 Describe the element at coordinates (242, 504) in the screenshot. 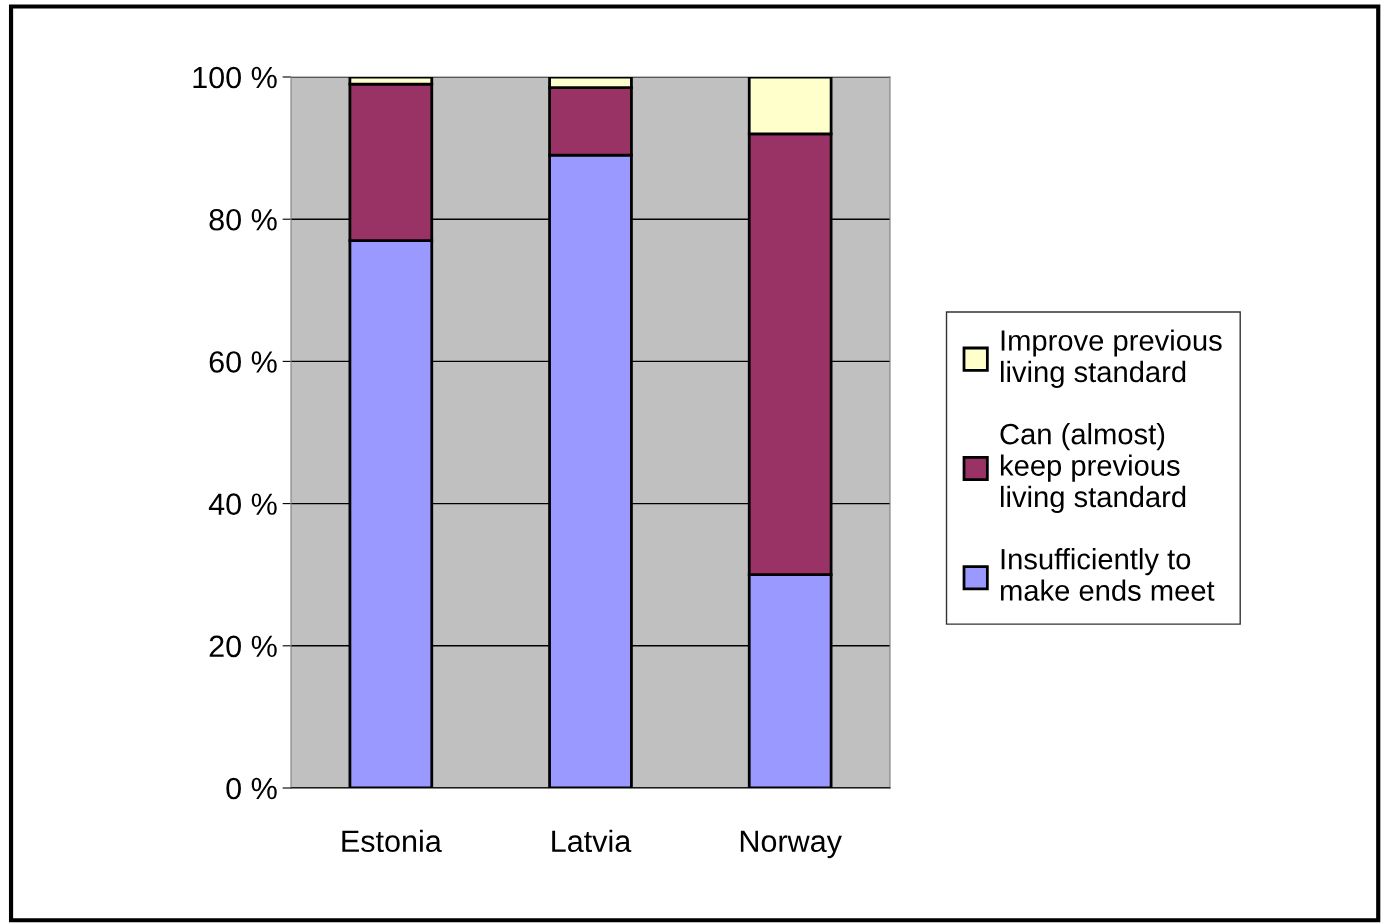

I see `y-tick-label: 40 %` at that location.